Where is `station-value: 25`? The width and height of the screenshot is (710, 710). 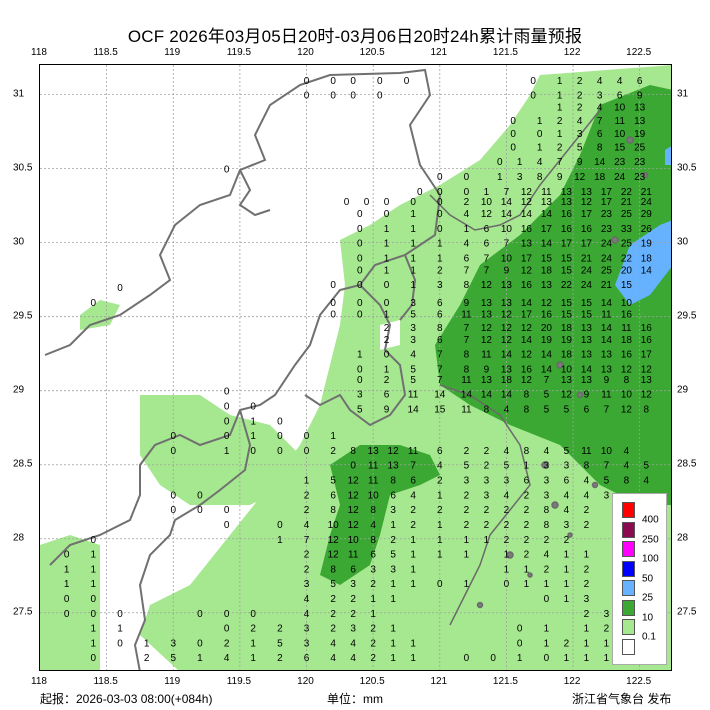 station-value: 25 is located at coordinates (640, 147).